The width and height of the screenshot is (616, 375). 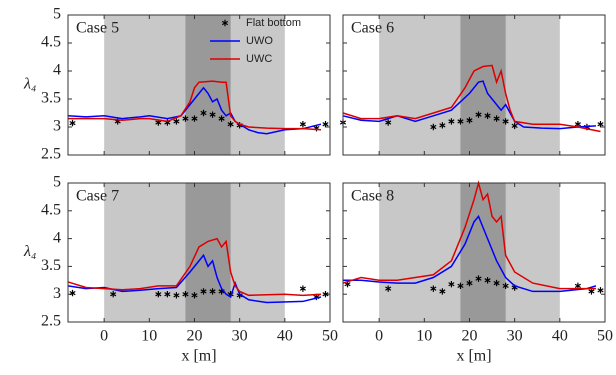 I want to click on panel-title: Case 5, so click(x=97, y=28).